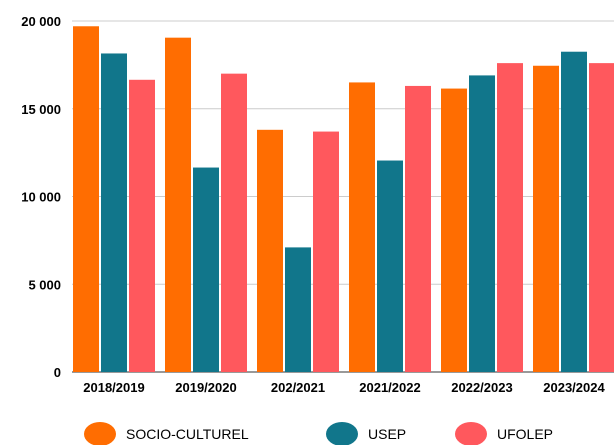 Image resolution: width=614 pixels, height=445 pixels. I want to click on legend-item-usep: USEP, so click(366, 433).